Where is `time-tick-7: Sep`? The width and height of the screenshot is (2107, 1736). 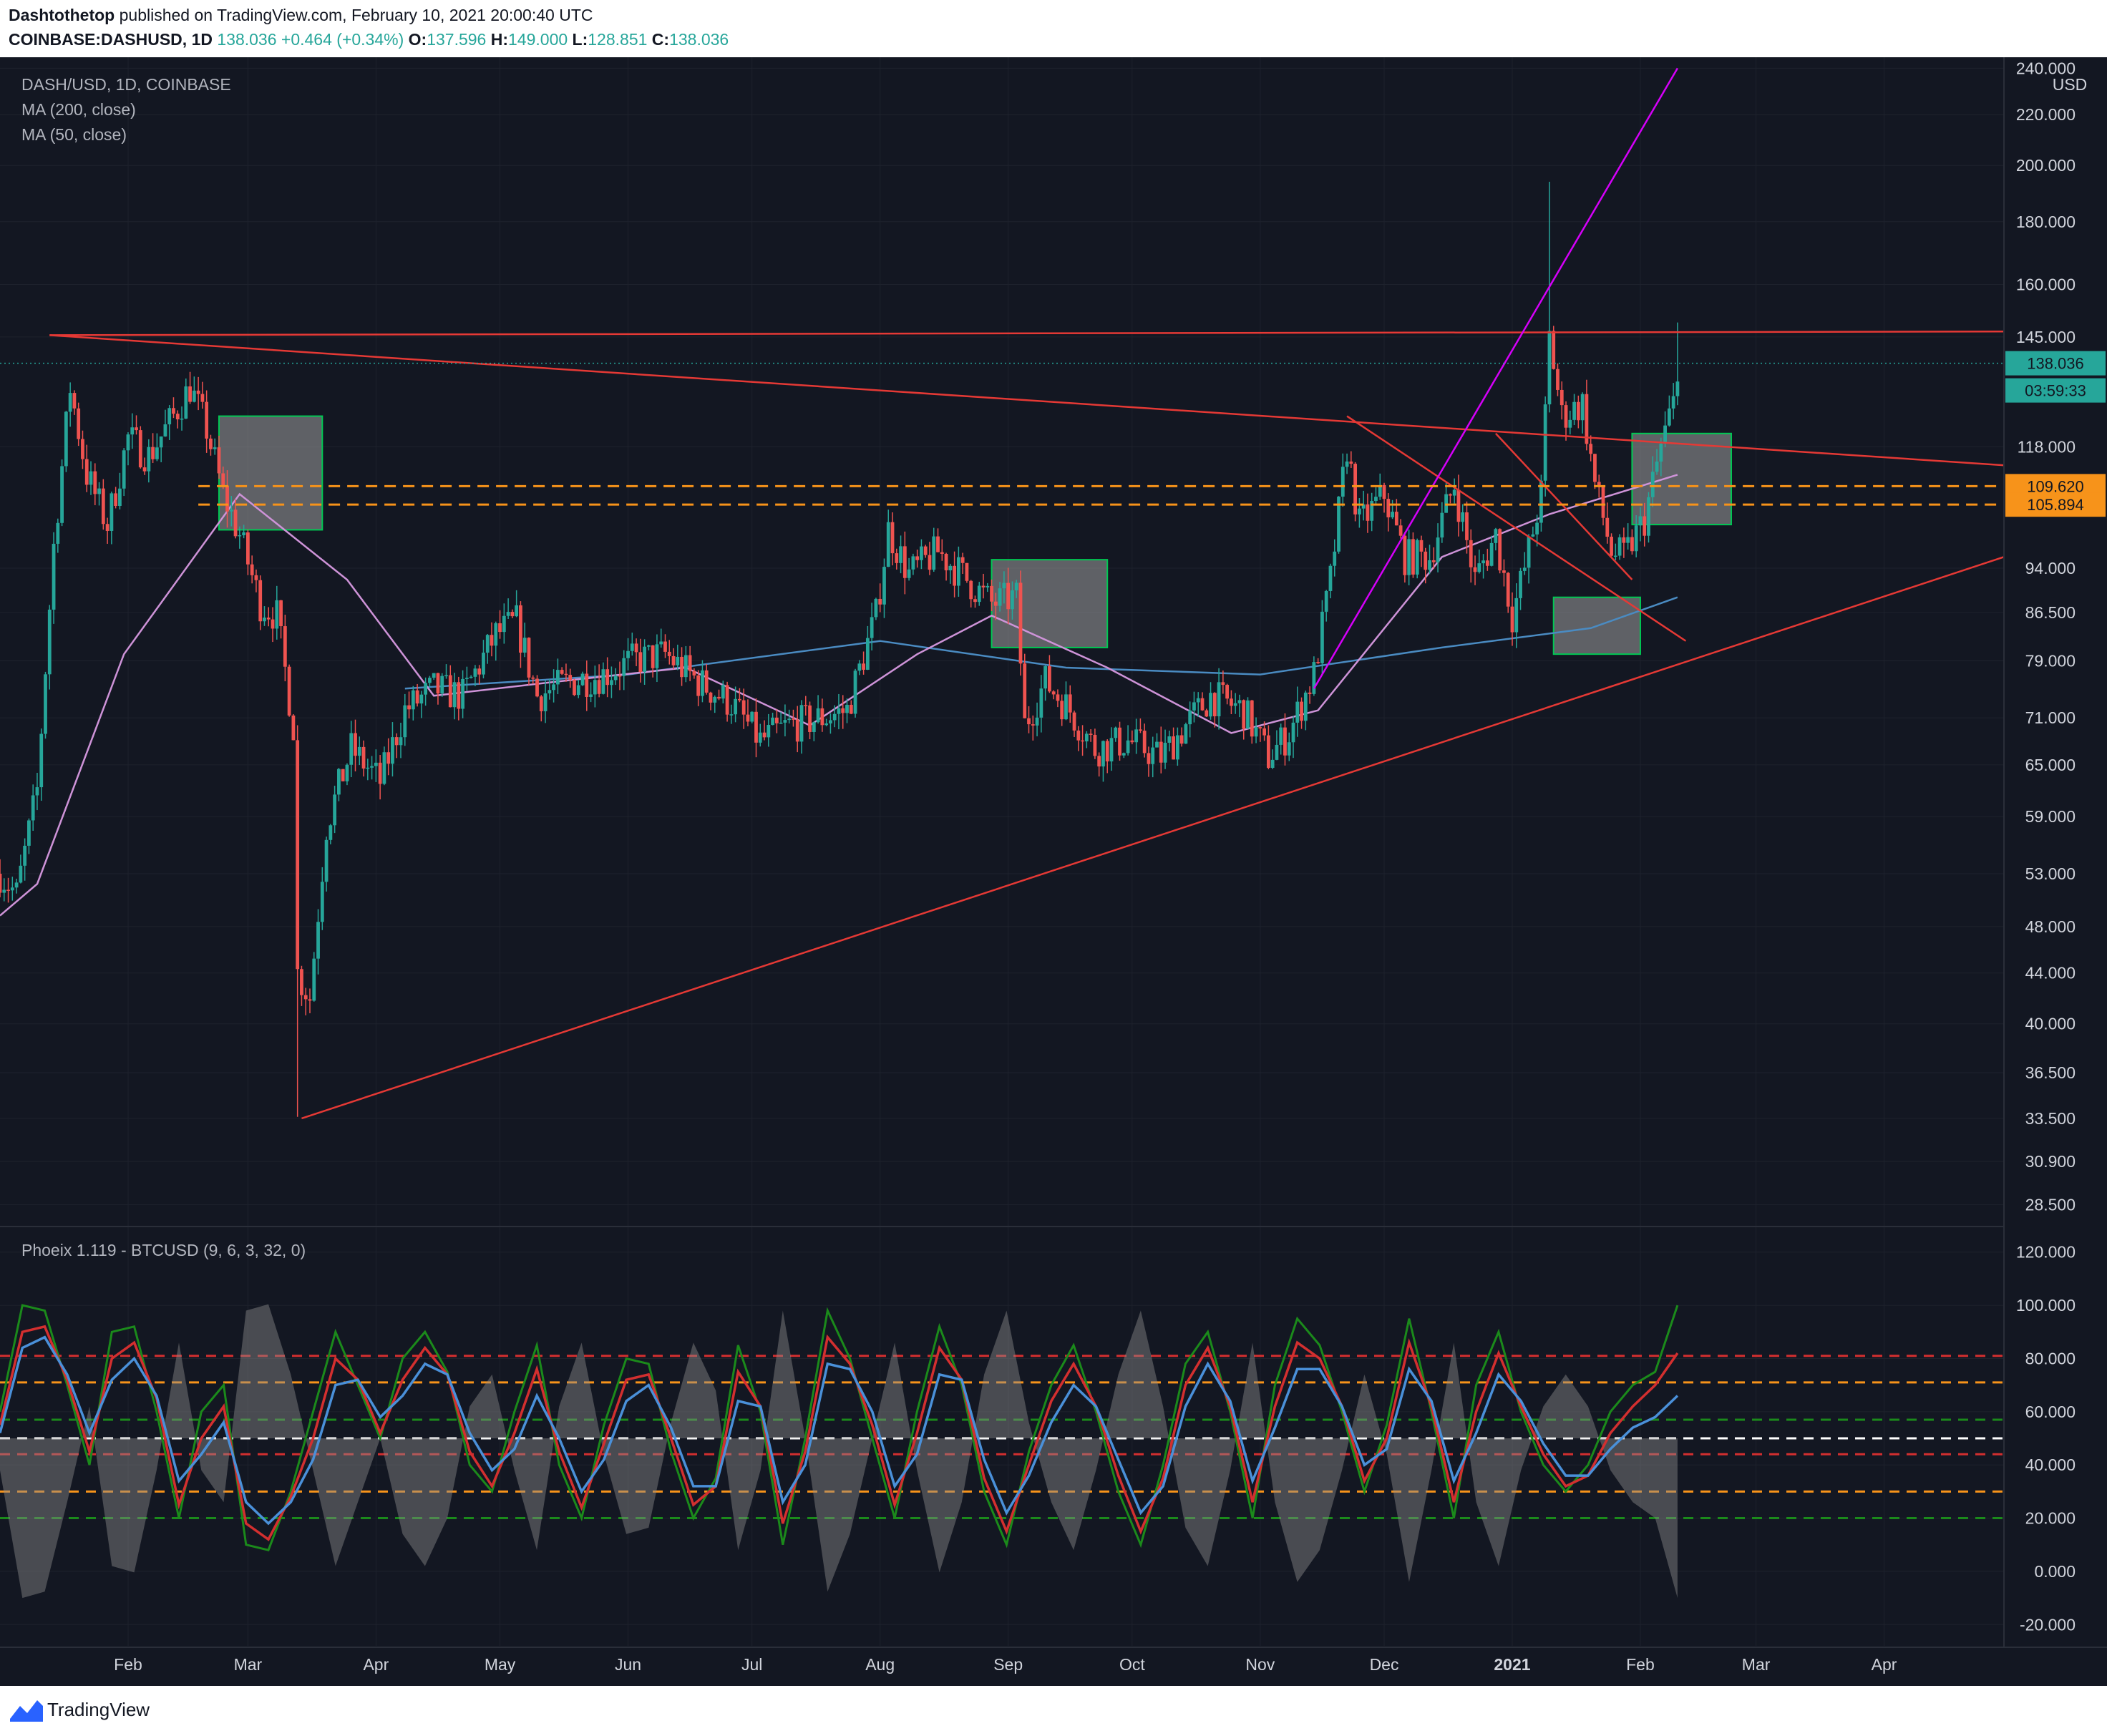
time-tick-7: Sep is located at coordinates (1008, 1664).